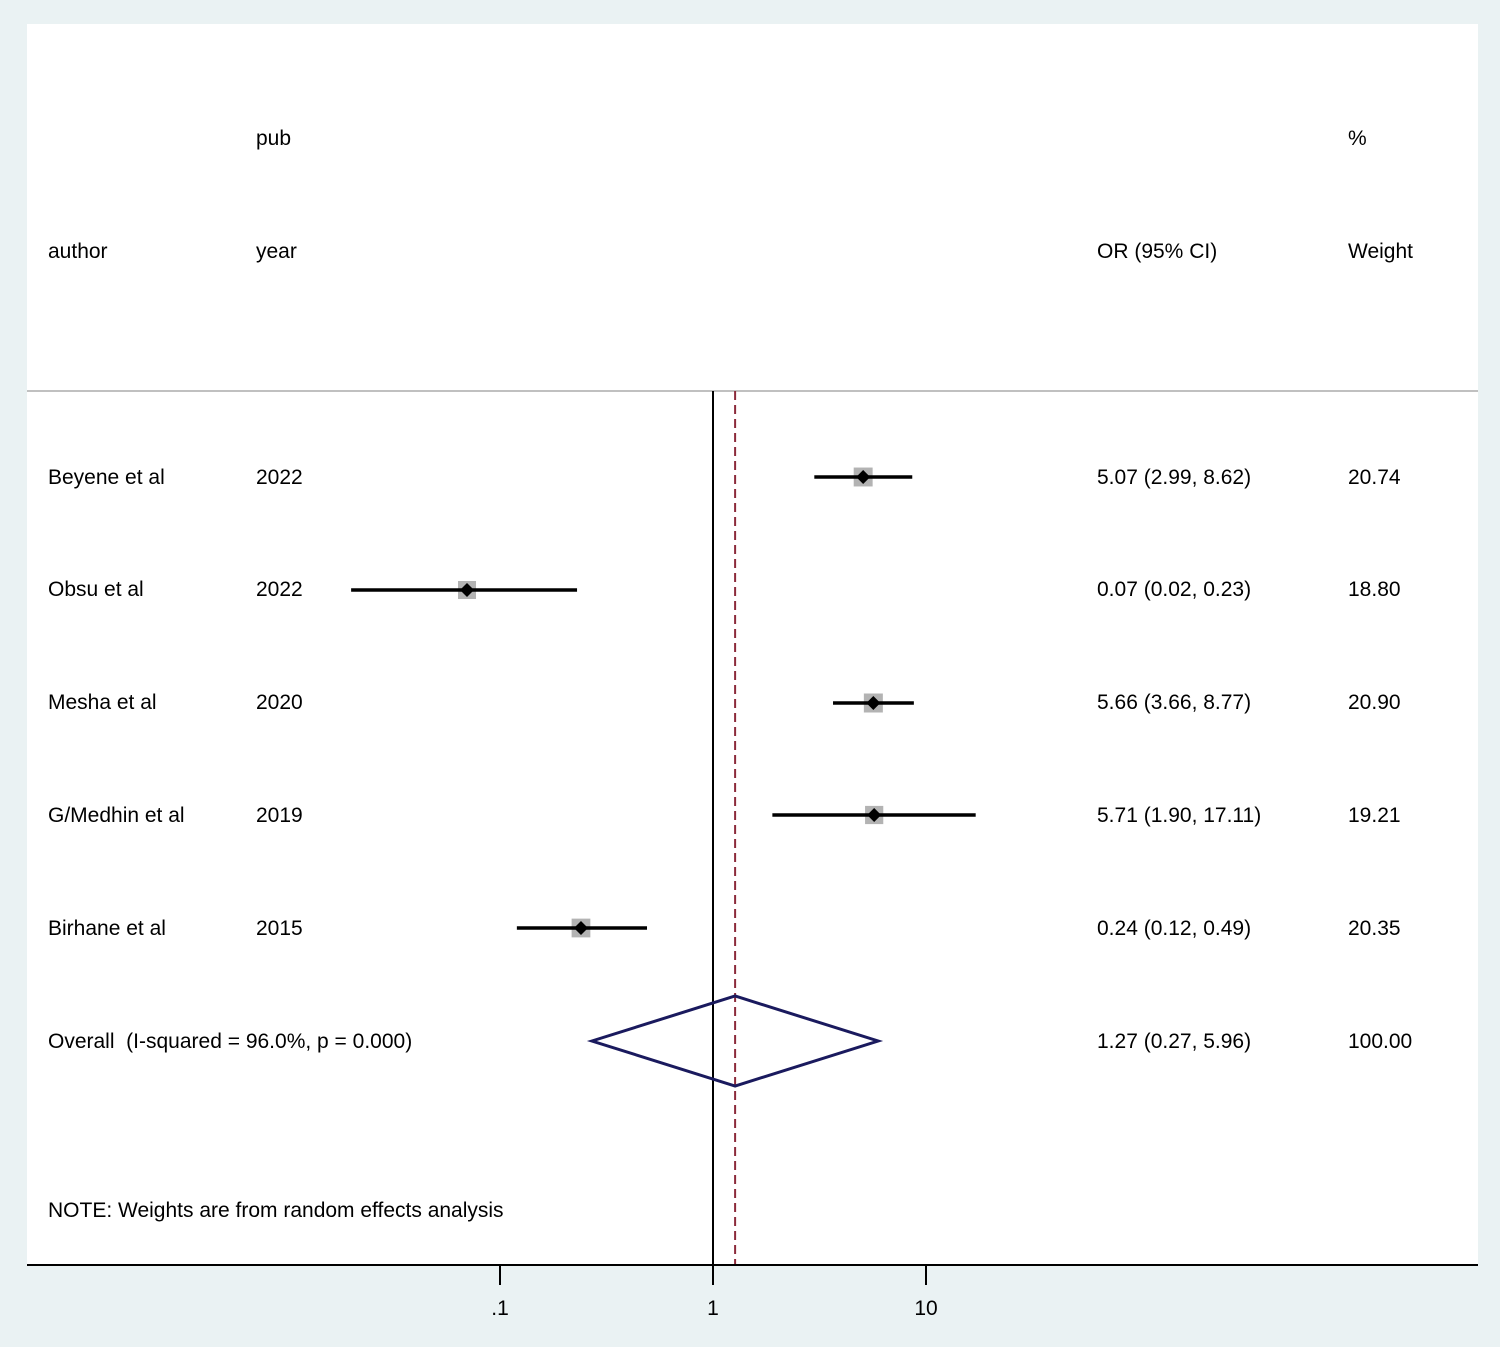 The image size is (1500, 1347). I want to click on study-year: 2019, so click(279, 815).